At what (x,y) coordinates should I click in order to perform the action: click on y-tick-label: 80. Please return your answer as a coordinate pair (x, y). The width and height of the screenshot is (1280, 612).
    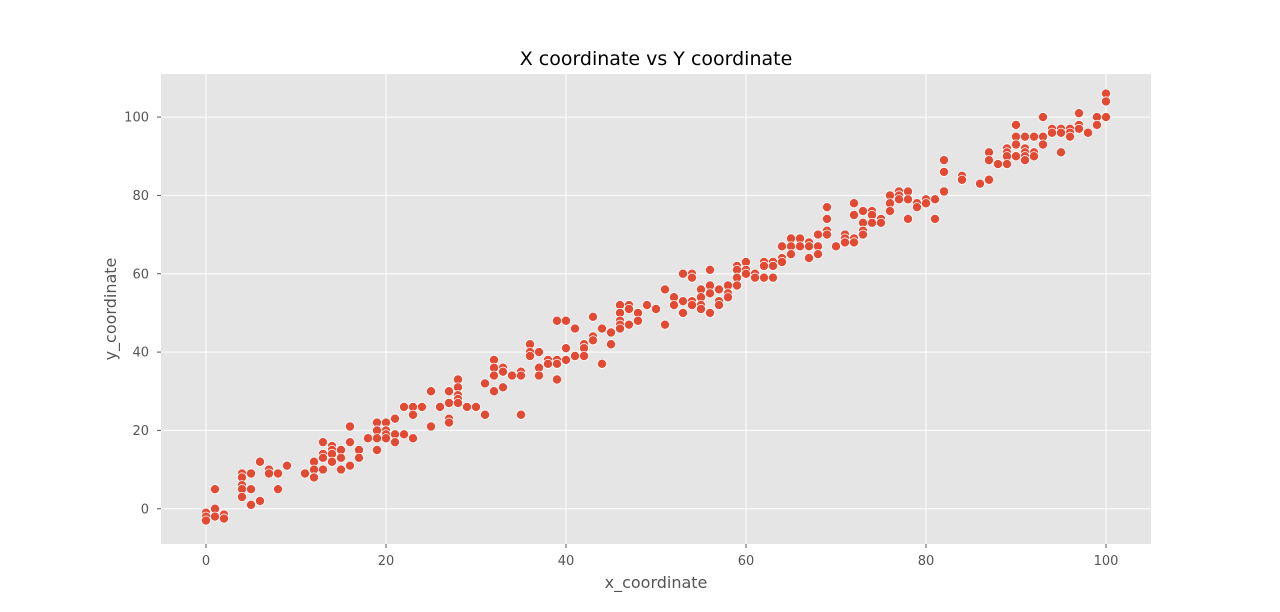
    Looking at the image, I should click on (140, 196).